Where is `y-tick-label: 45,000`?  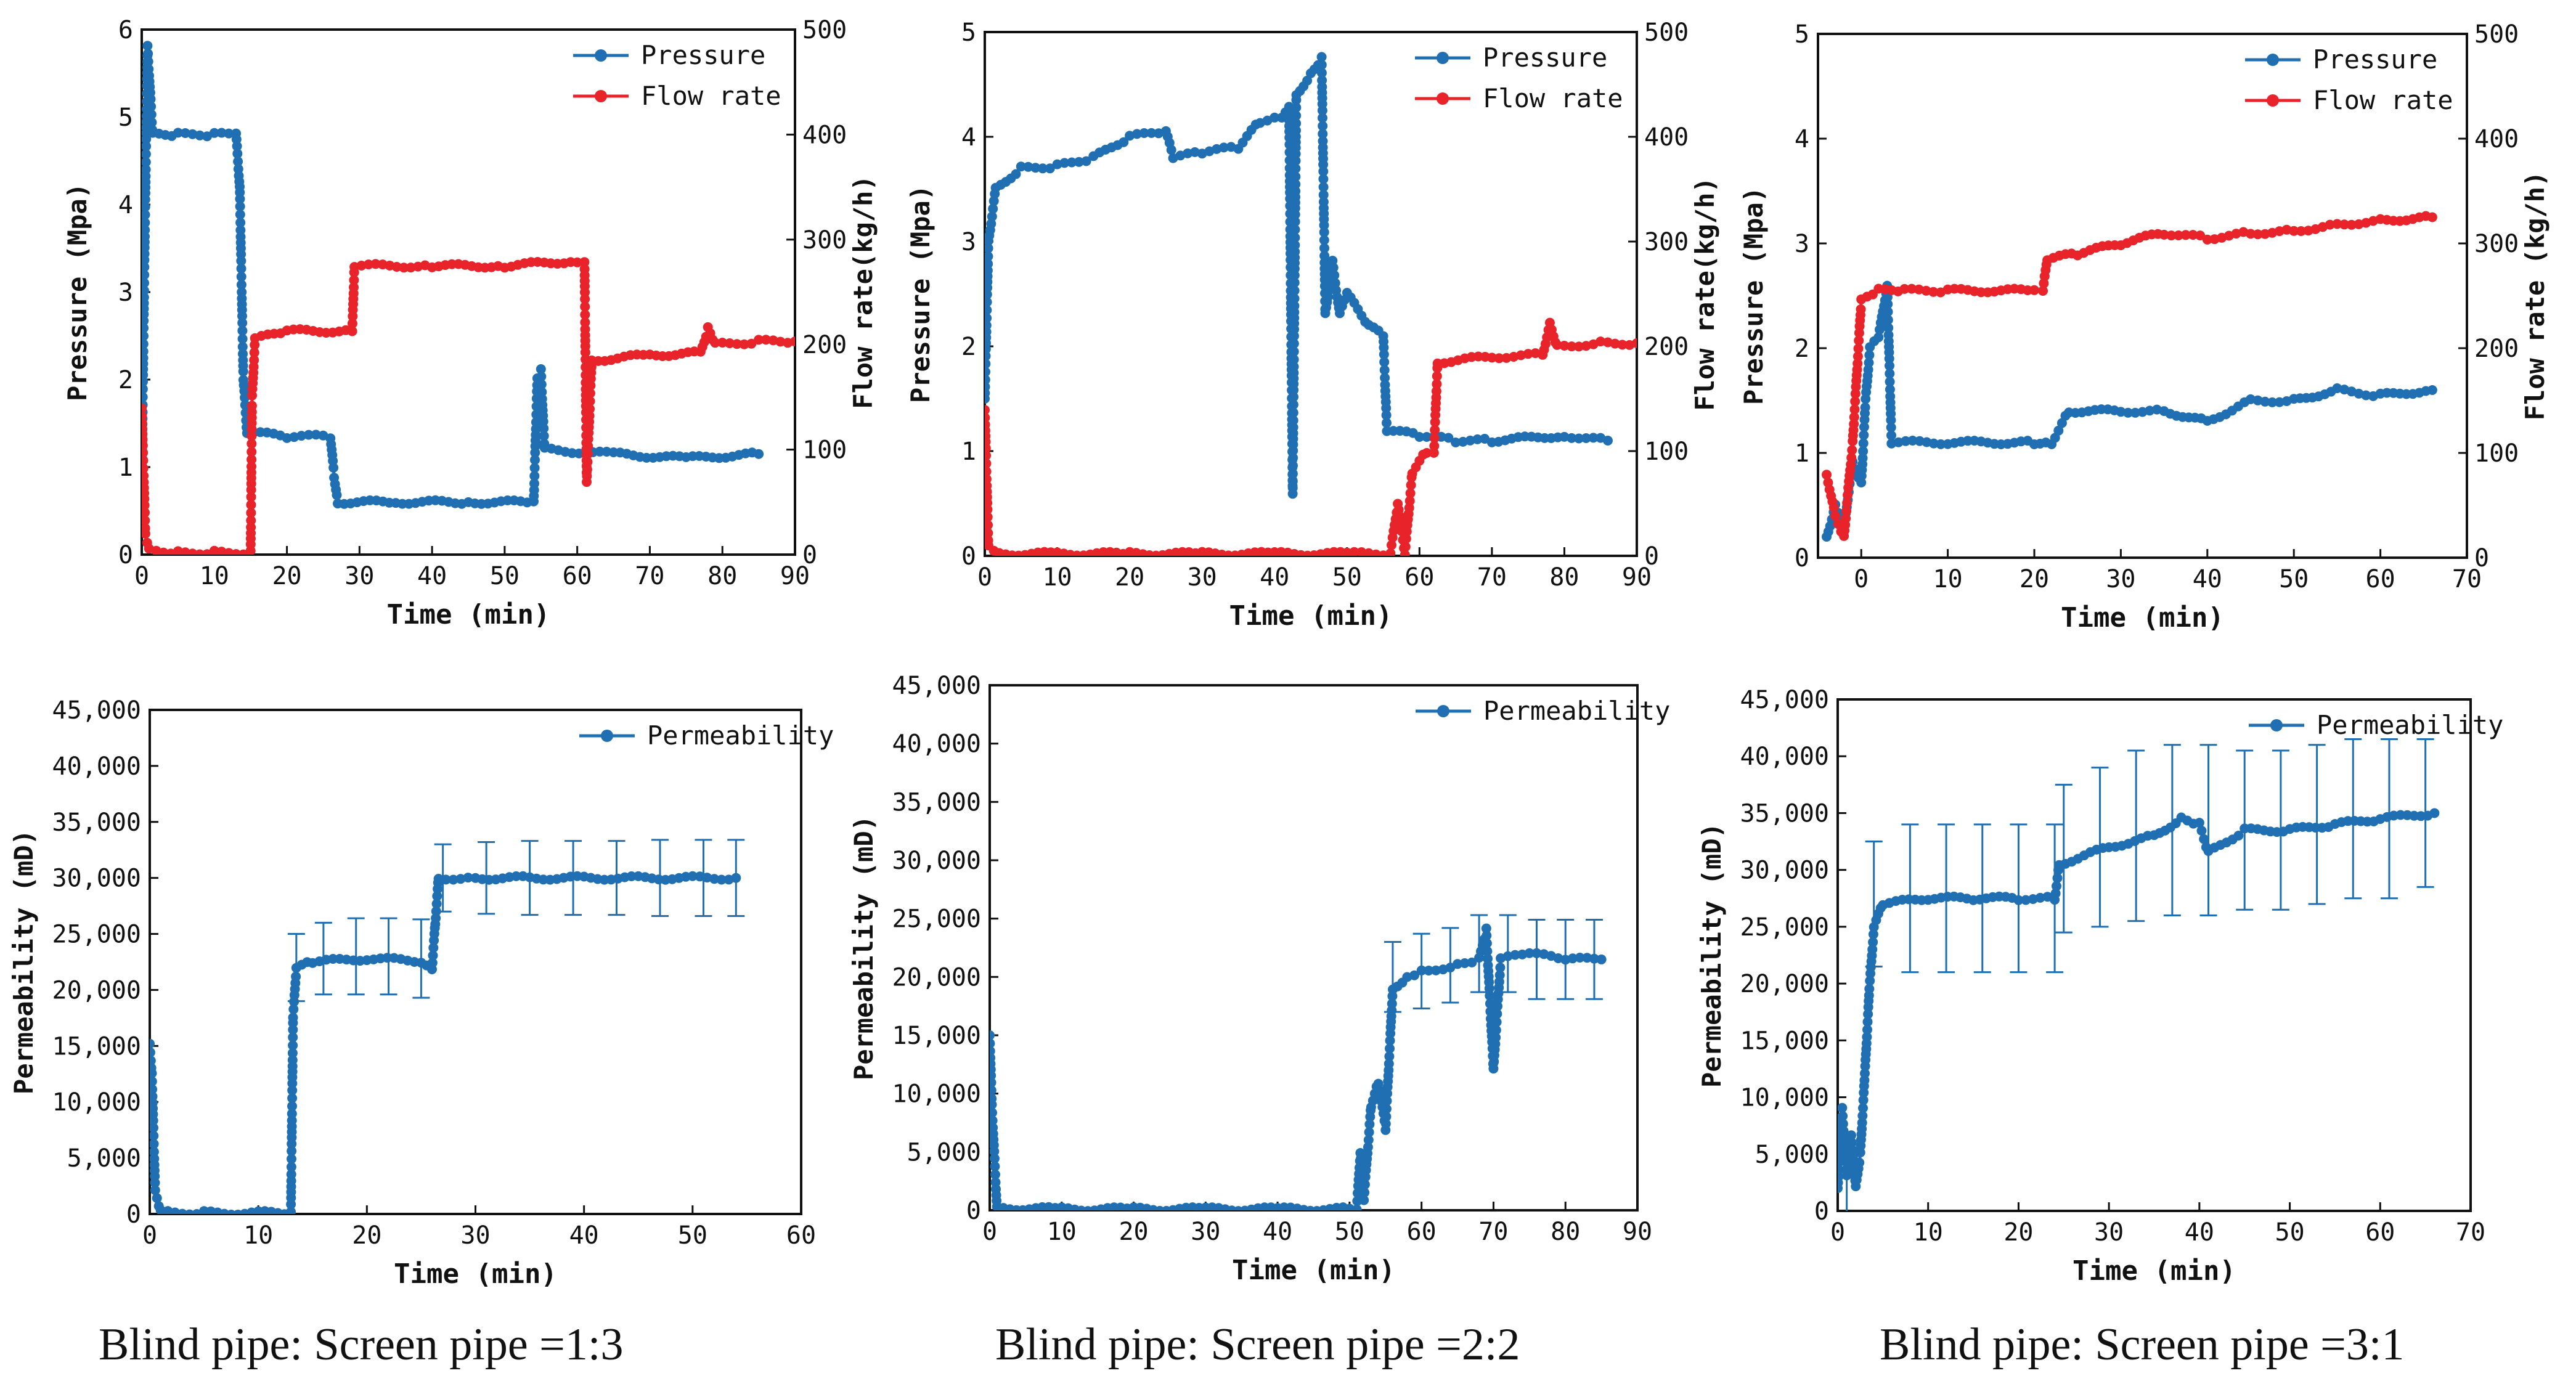 y-tick-label: 45,000 is located at coordinates (937, 686).